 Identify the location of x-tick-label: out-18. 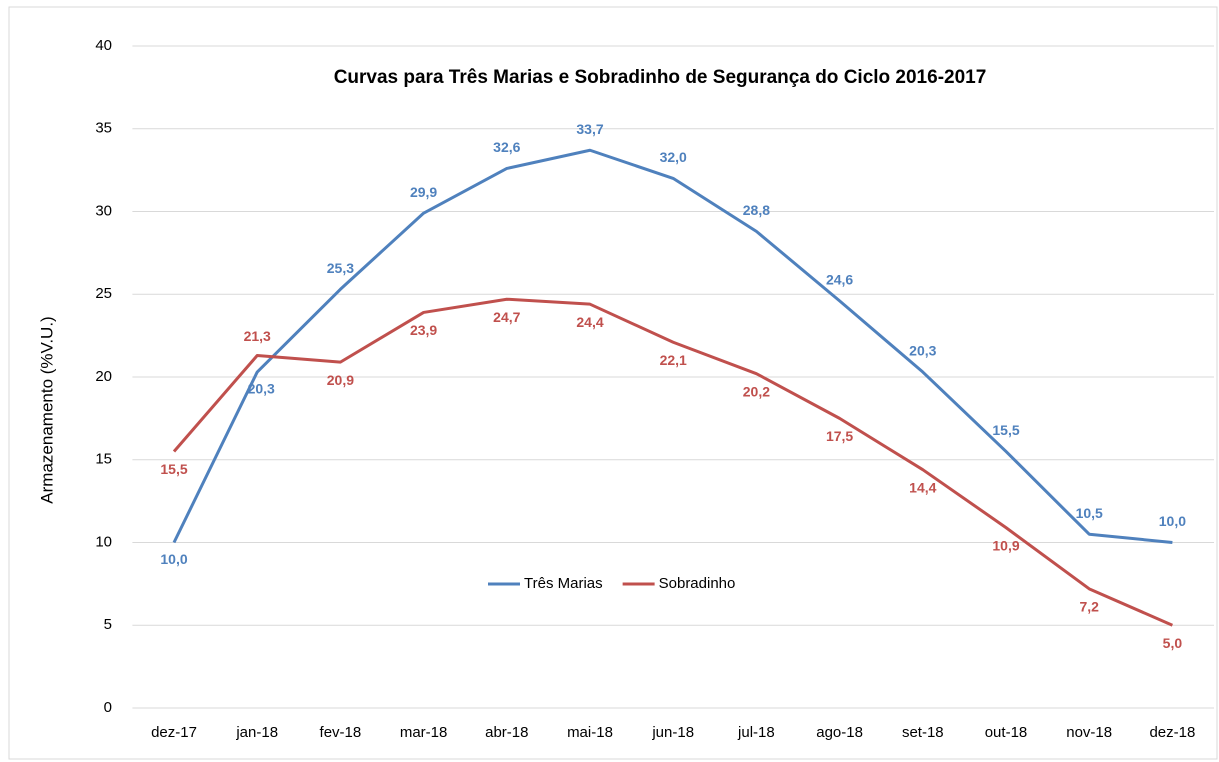
(1006, 732).